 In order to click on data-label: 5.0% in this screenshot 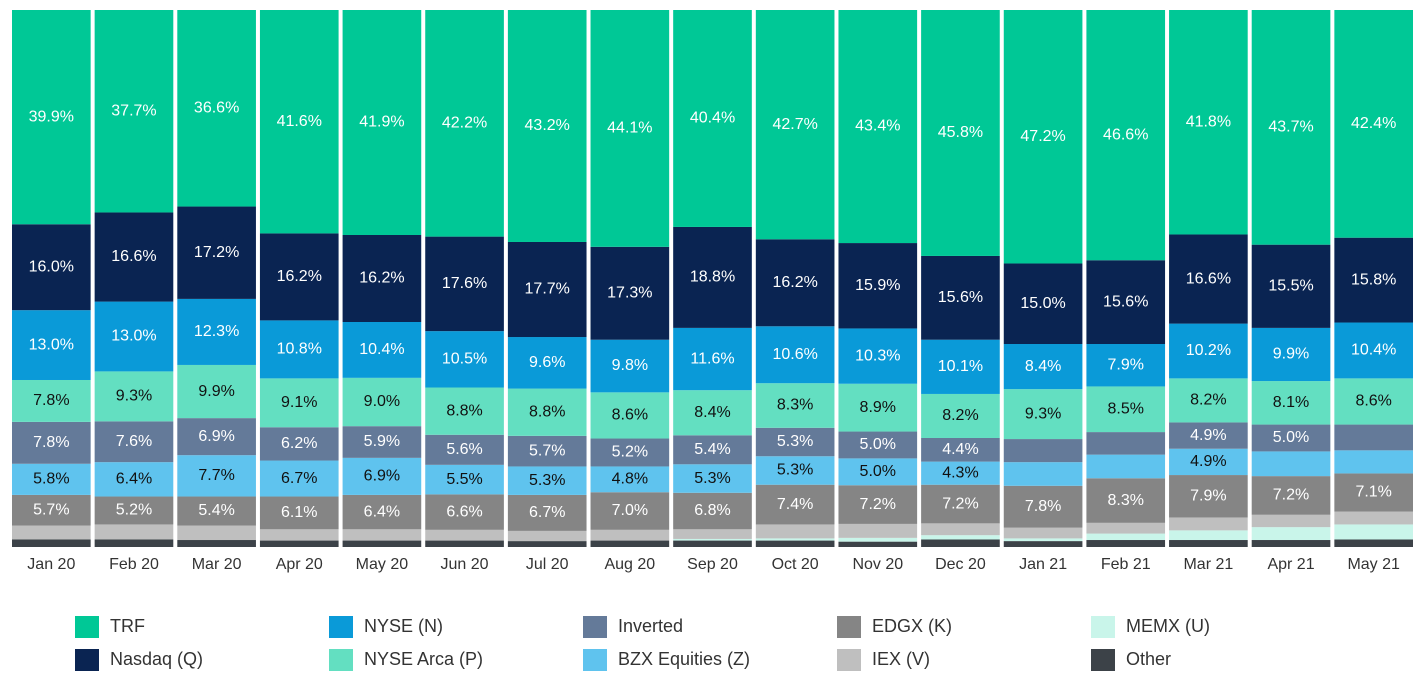, I will do `click(878, 444)`.